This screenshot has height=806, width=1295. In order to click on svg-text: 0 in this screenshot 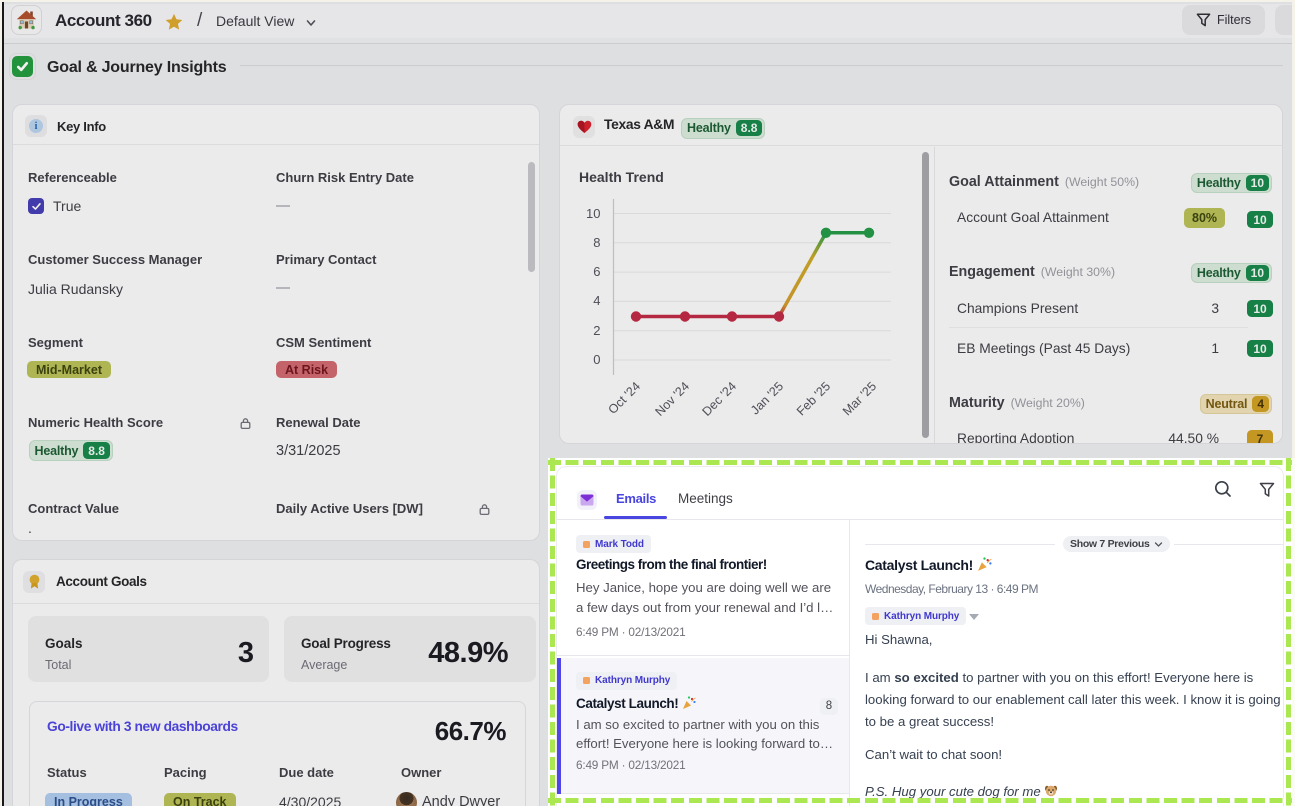, I will do `click(596, 359)`.